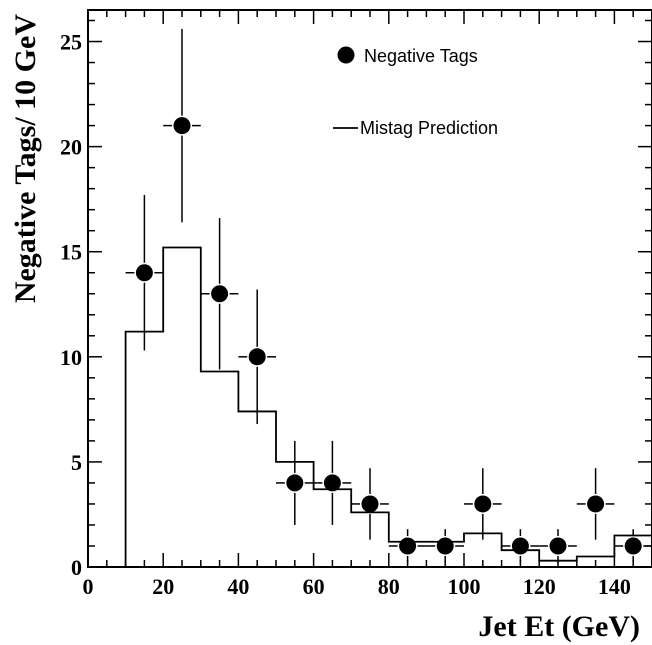 This screenshot has height=645, width=652. Describe the element at coordinates (314, 586) in the screenshot. I see `x-tick-label: 60` at that location.